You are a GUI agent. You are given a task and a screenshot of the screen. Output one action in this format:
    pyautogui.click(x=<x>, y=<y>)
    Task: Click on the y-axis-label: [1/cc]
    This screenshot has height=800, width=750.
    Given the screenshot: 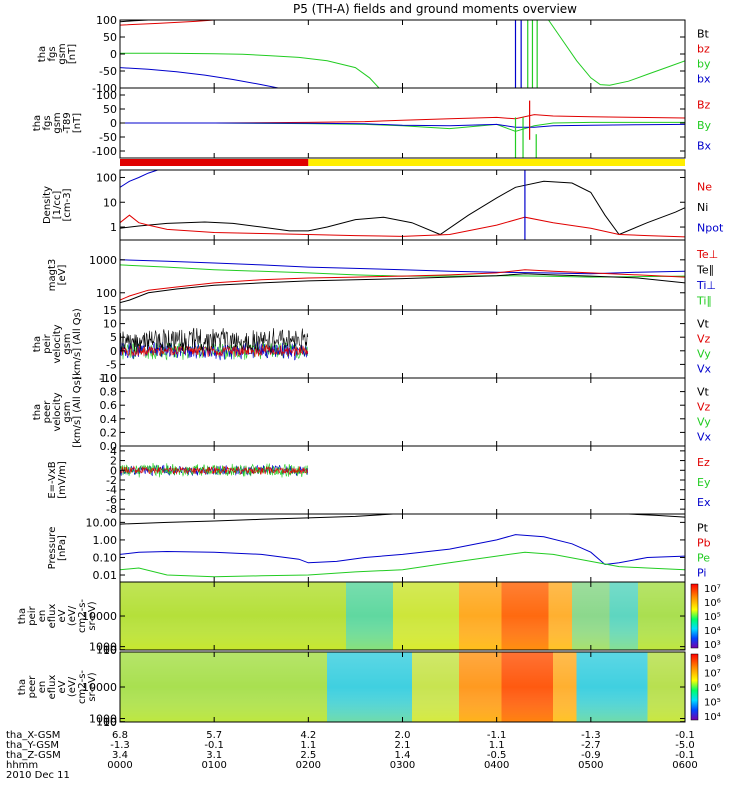 What is the action you would take?
    pyautogui.click(x=57, y=205)
    